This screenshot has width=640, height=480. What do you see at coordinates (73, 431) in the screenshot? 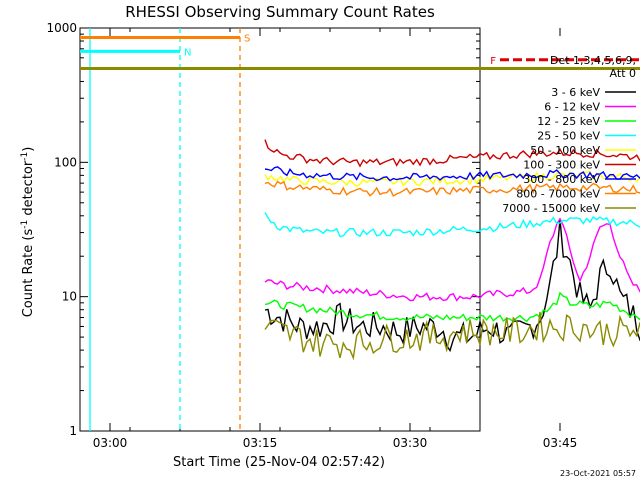
I see `y-tick-label: 1` at bounding box center [73, 431].